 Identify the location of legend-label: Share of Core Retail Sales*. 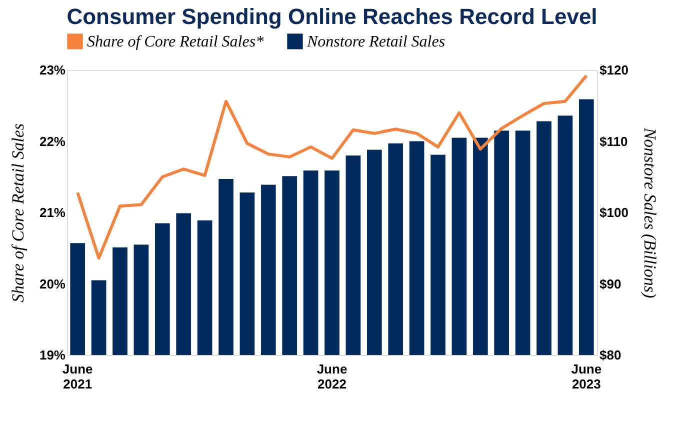
(175, 41).